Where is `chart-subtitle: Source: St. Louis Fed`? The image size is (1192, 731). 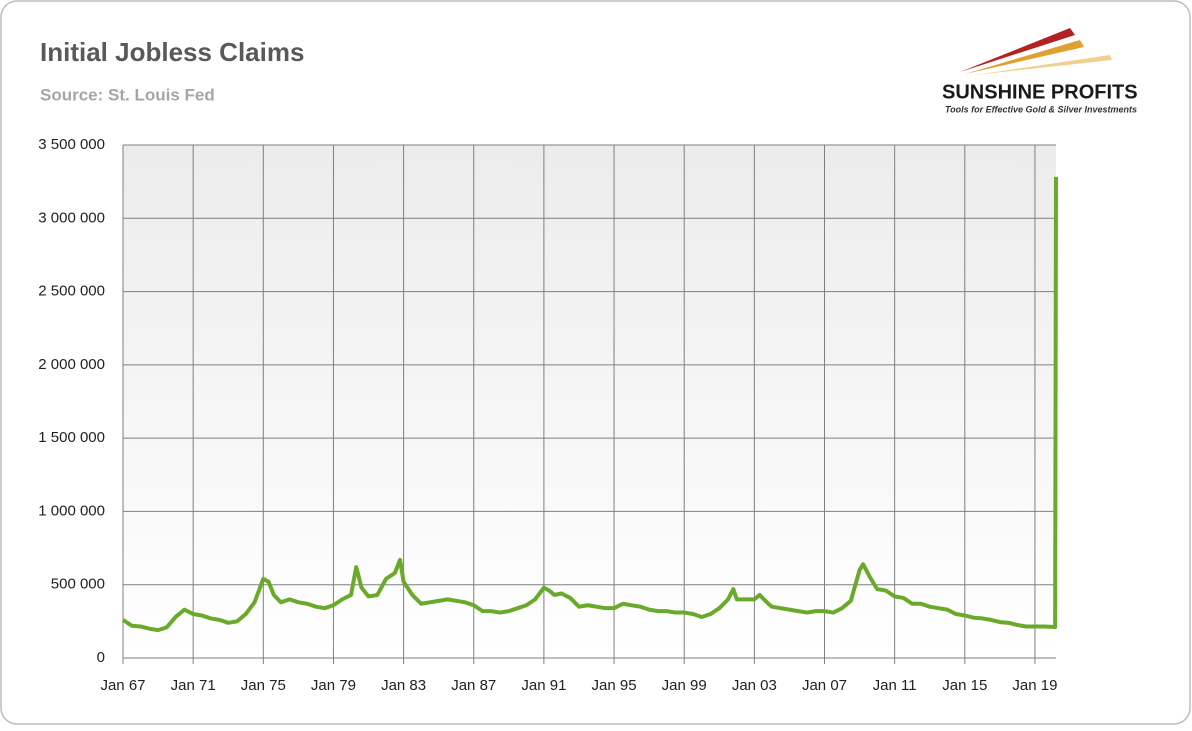
chart-subtitle: Source: St. Louis Fed is located at coordinates (127, 94).